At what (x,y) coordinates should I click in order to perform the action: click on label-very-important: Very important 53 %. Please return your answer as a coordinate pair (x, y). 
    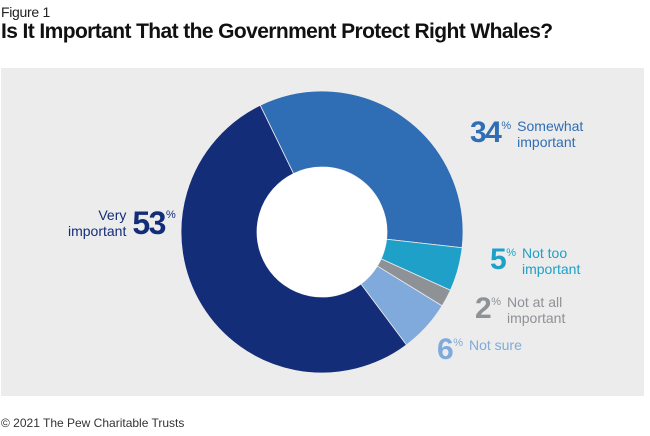
    Looking at the image, I should click on (122, 223).